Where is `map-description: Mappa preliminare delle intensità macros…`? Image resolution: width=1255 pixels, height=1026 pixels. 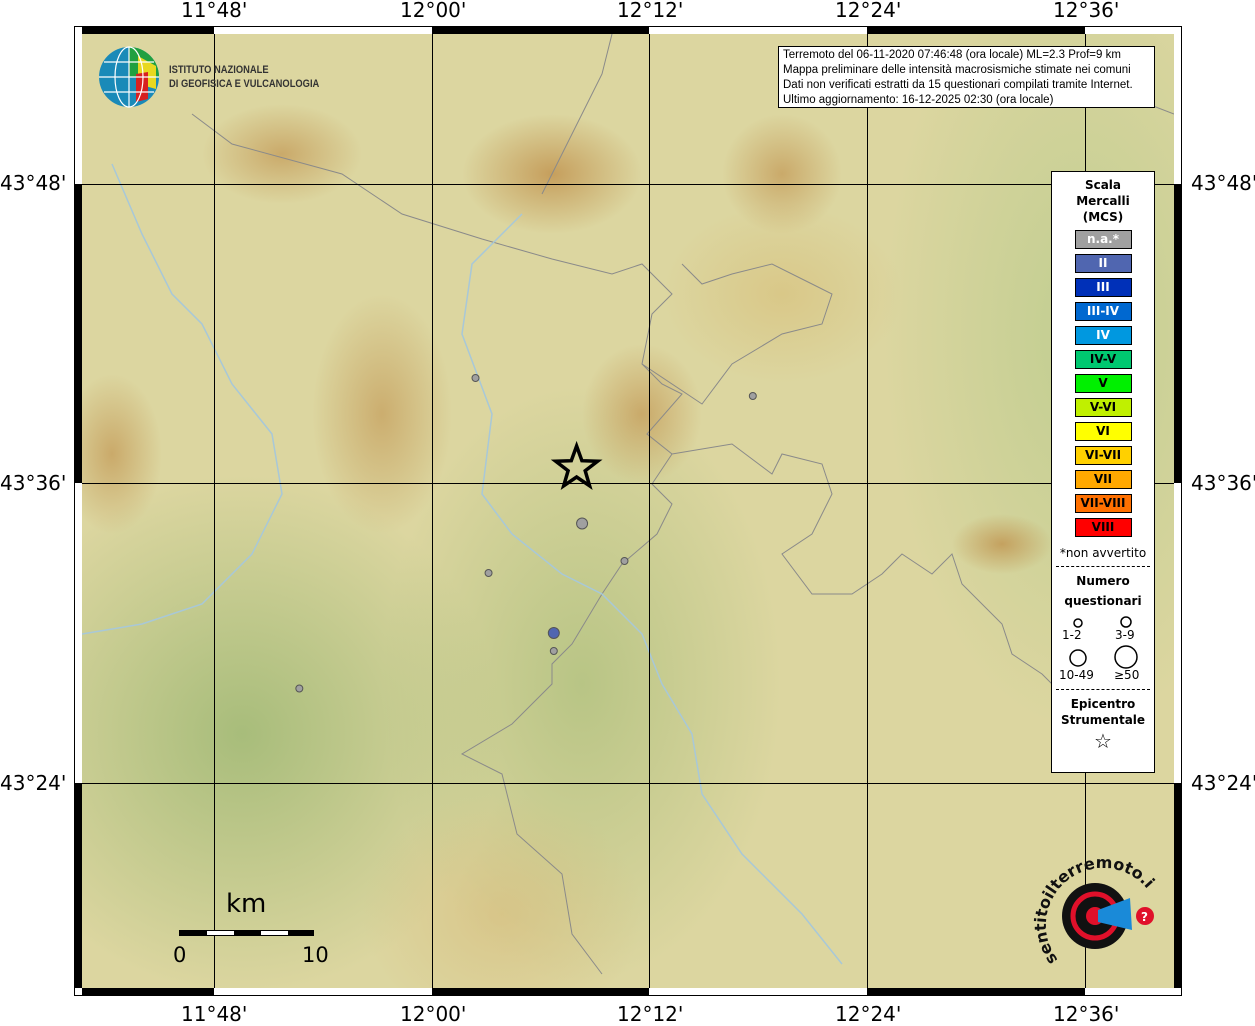 map-description: Mappa preliminare delle intensità macros… is located at coordinates (957, 70).